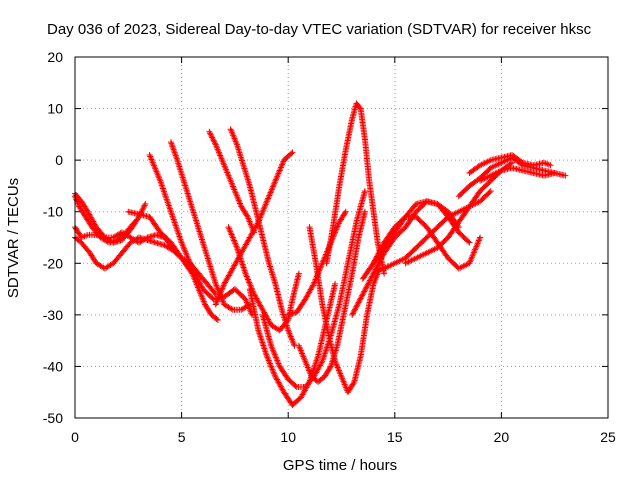 This screenshot has width=640, height=480. I want to click on x-tick-label: 0, so click(75, 437).